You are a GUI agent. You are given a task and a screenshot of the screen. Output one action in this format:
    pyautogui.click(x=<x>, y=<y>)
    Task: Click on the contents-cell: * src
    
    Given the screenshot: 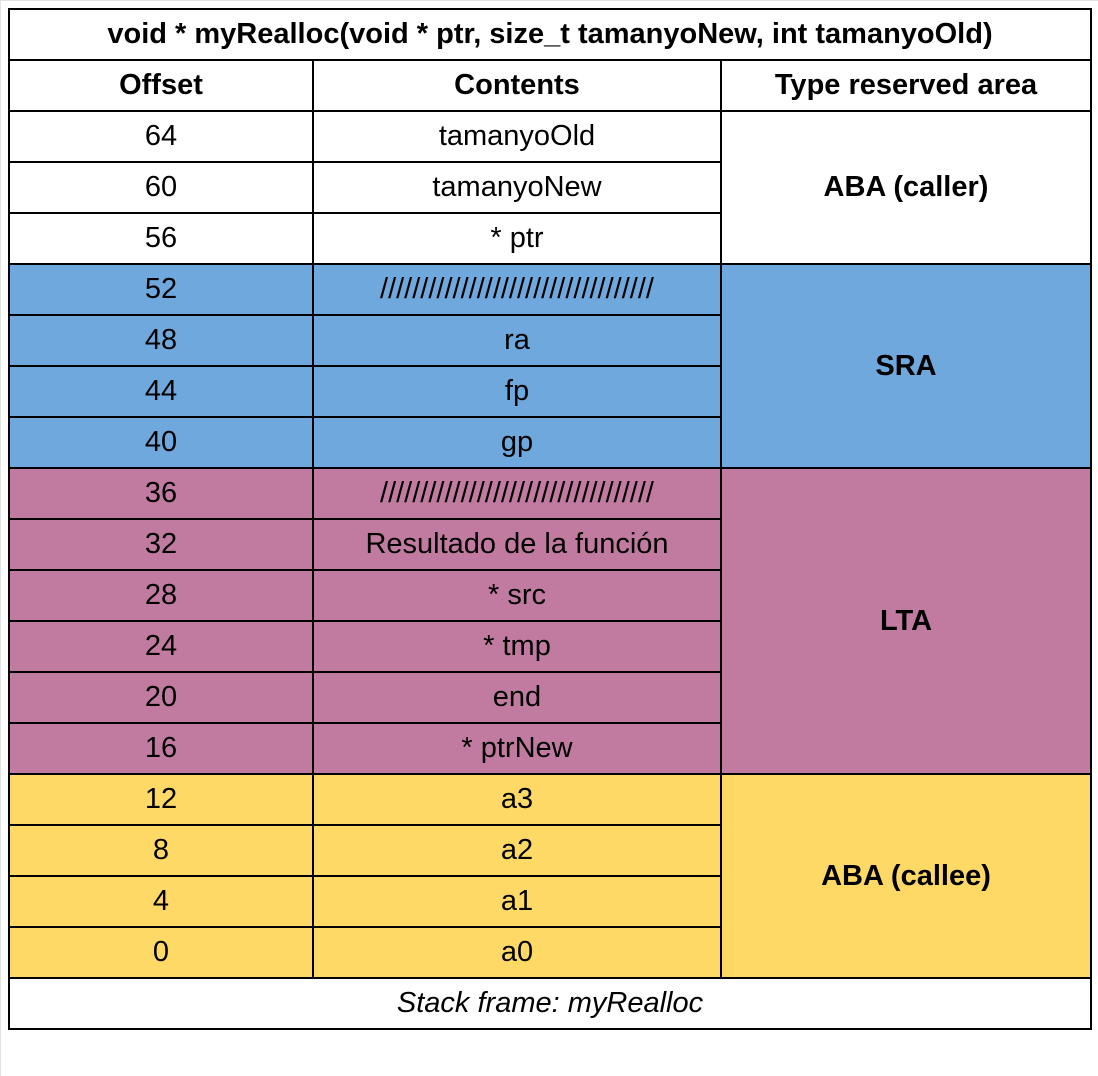 What is the action you would take?
    pyautogui.click(x=517, y=595)
    